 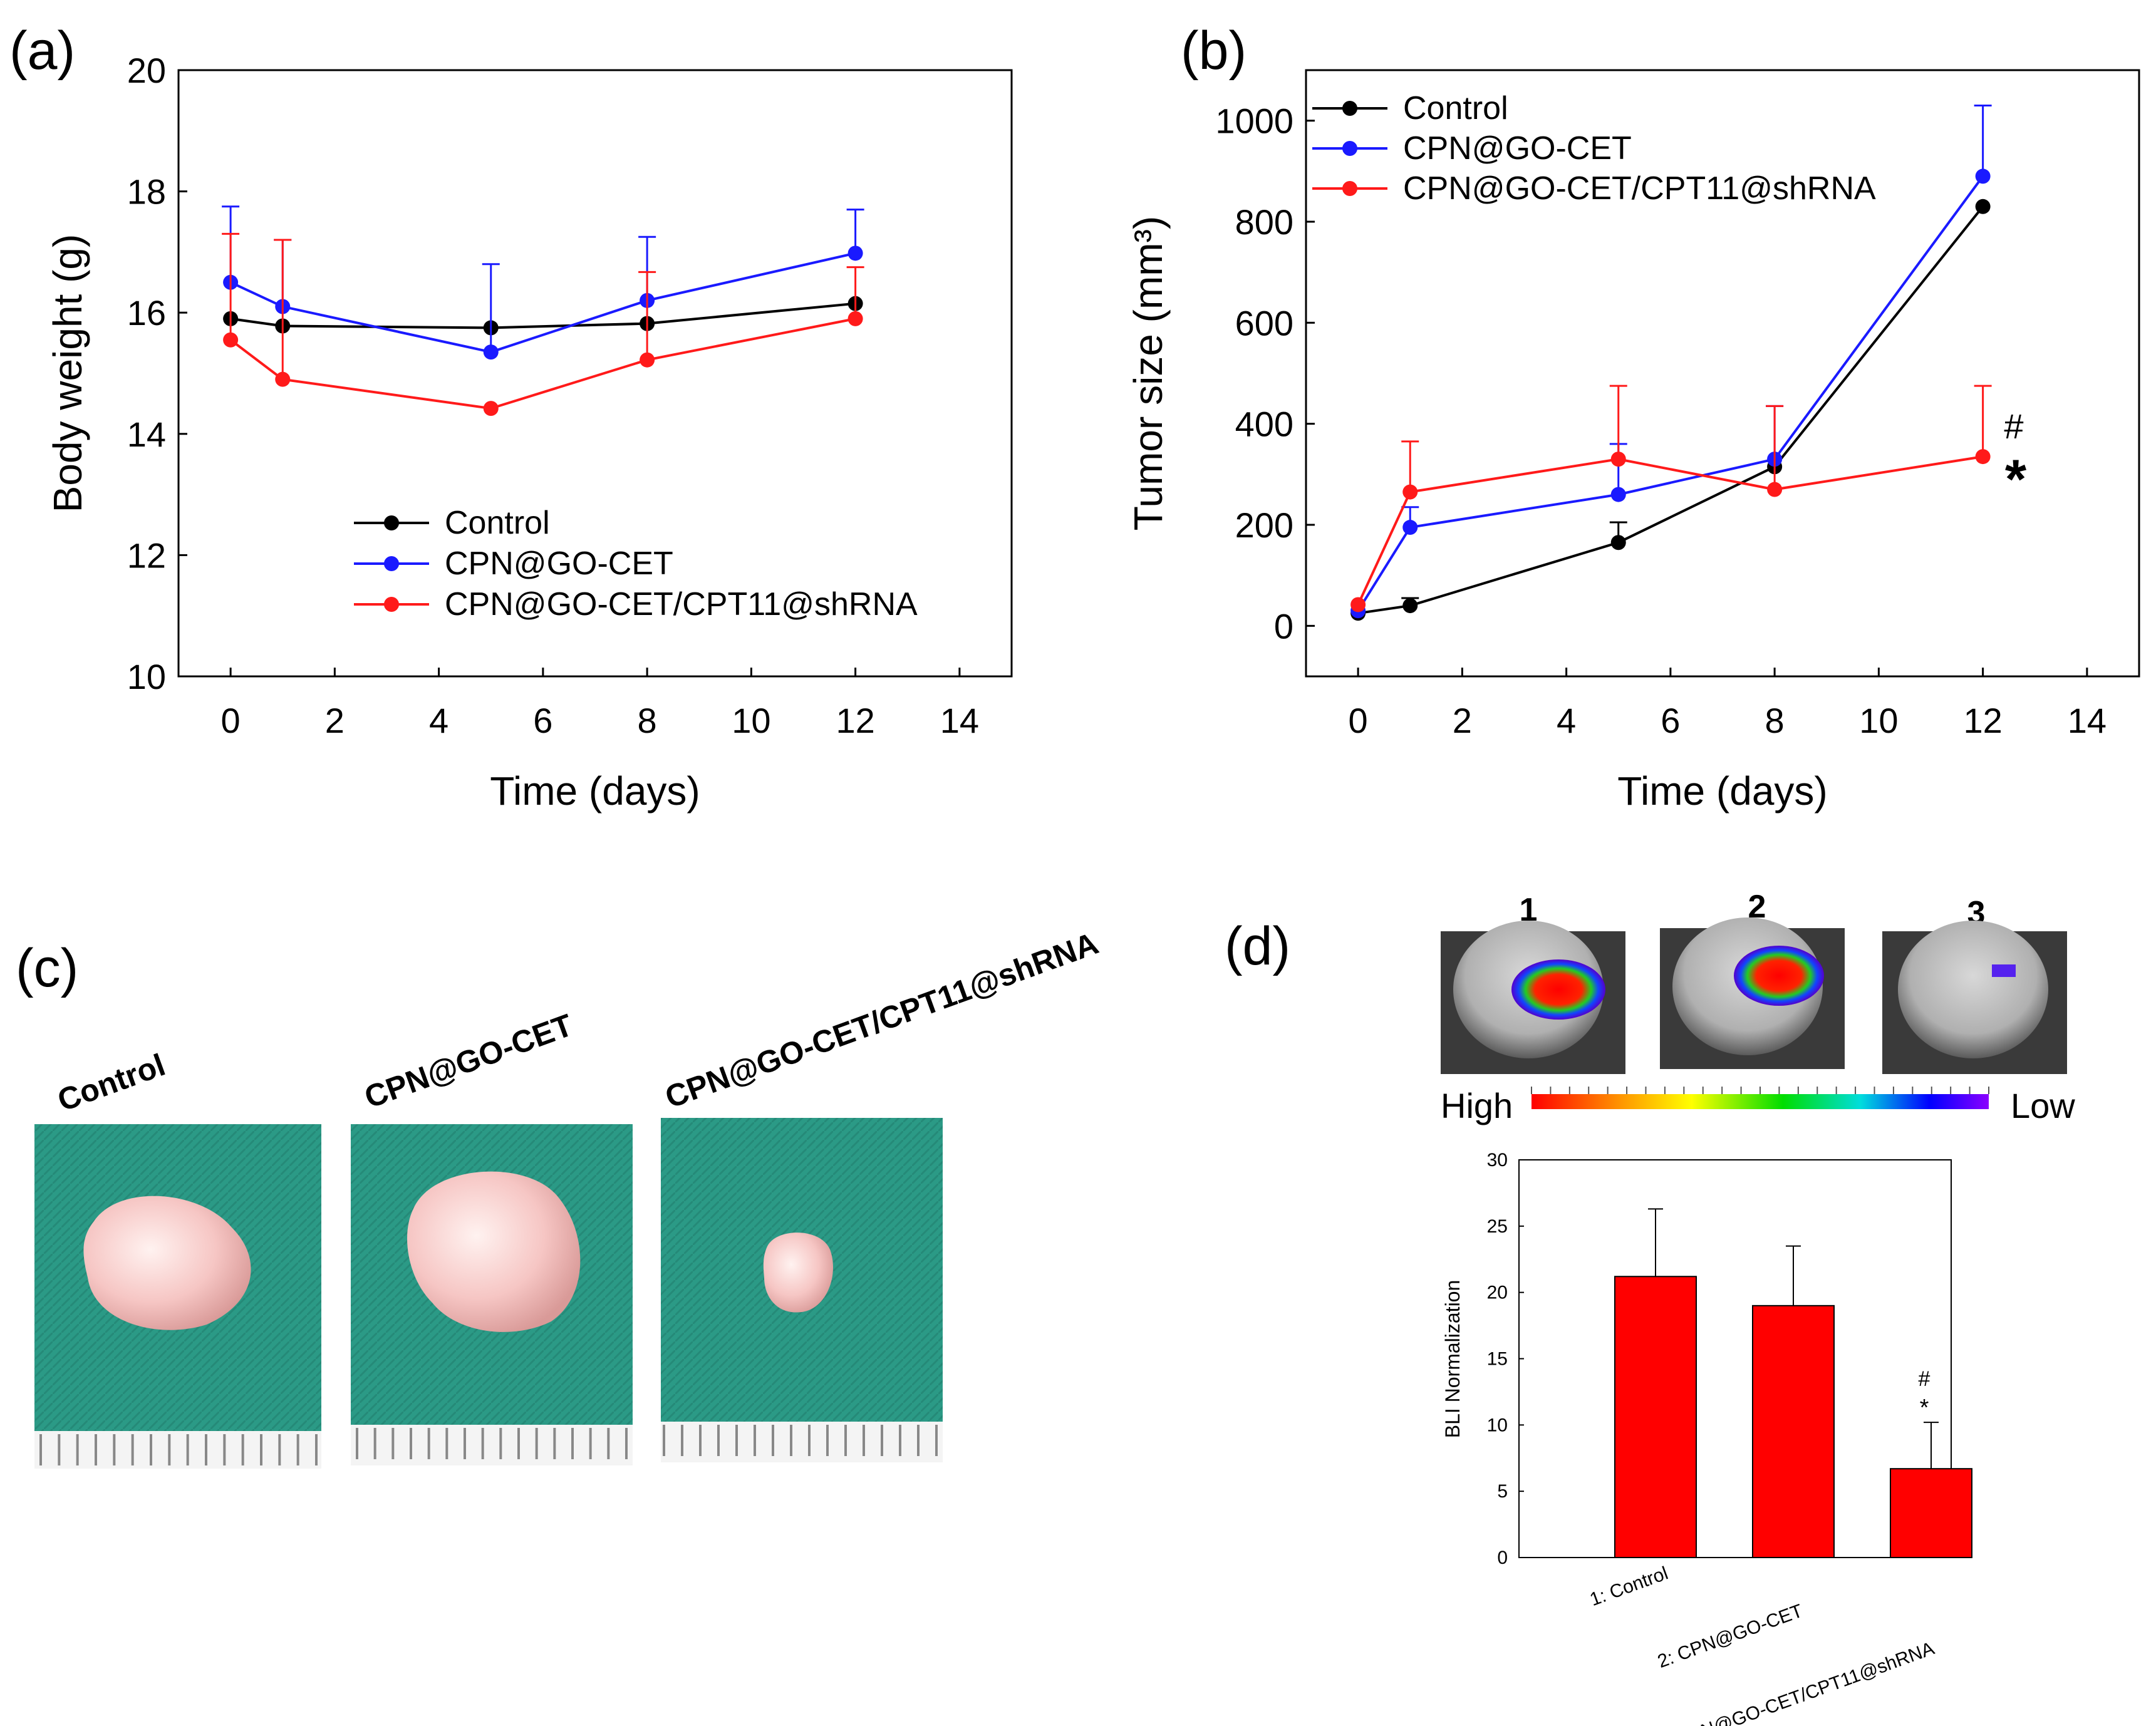 I want to click on panel-b-series, so click(x=1671, y=362).